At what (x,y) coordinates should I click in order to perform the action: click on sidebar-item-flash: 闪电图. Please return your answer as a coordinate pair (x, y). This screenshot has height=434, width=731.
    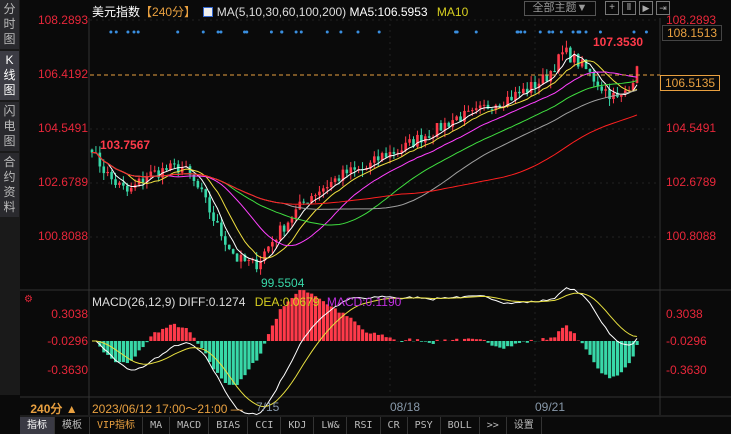
    Looking at the image, I should click on (9, 126).